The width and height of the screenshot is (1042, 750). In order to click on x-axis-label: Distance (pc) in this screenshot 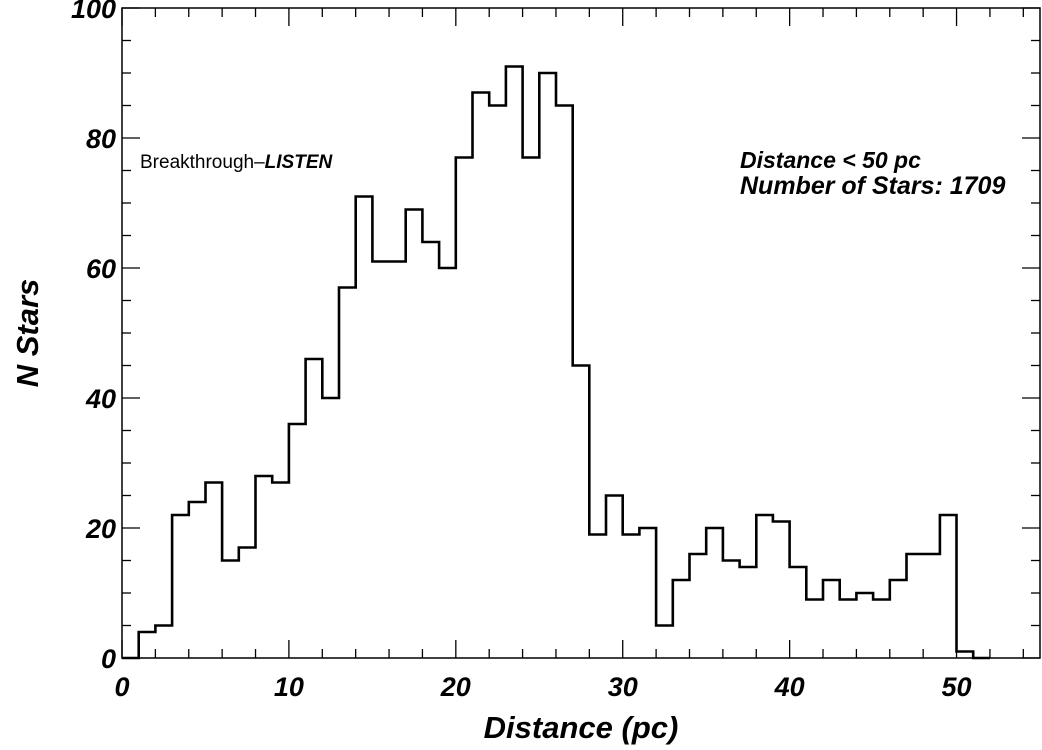, I will do `click(581, 727)`.